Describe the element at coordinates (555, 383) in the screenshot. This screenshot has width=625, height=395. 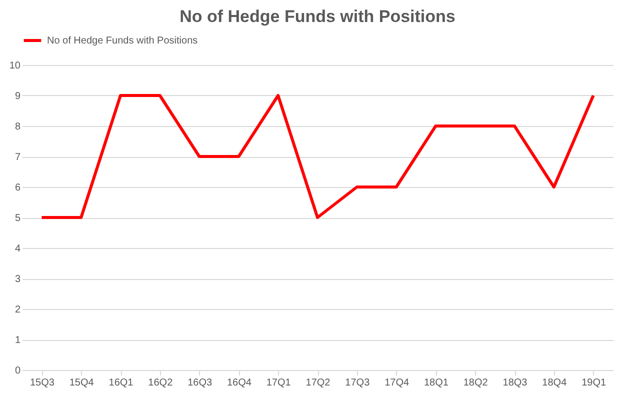
I see `x-tick-label: 18Q4` at that location.